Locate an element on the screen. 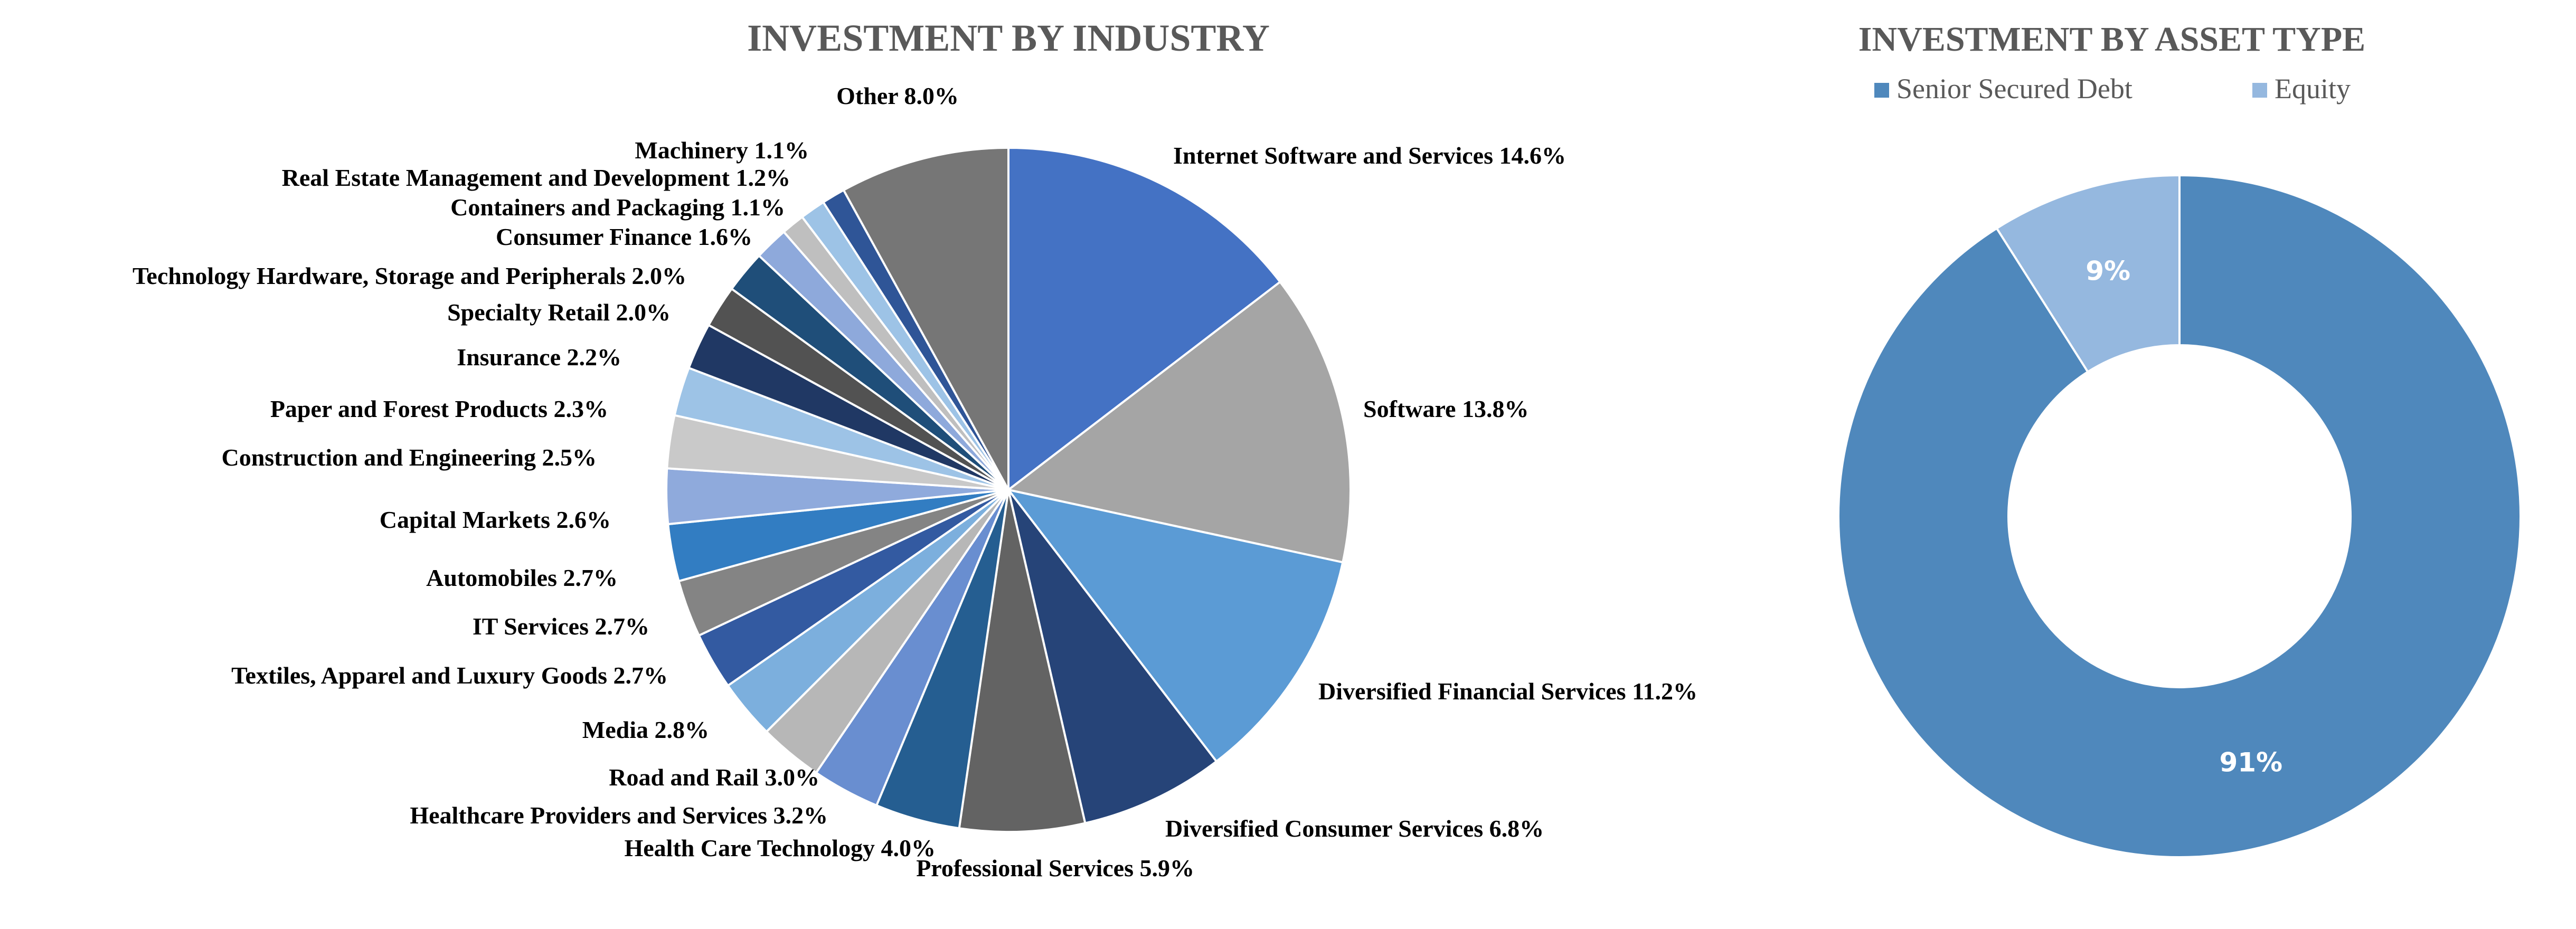 This screenshot has height=929, width=2576. slice-label-healthcare-providers-and-services: Healthcare Providers and Services 3.2% is located at coordinates (619, 815).